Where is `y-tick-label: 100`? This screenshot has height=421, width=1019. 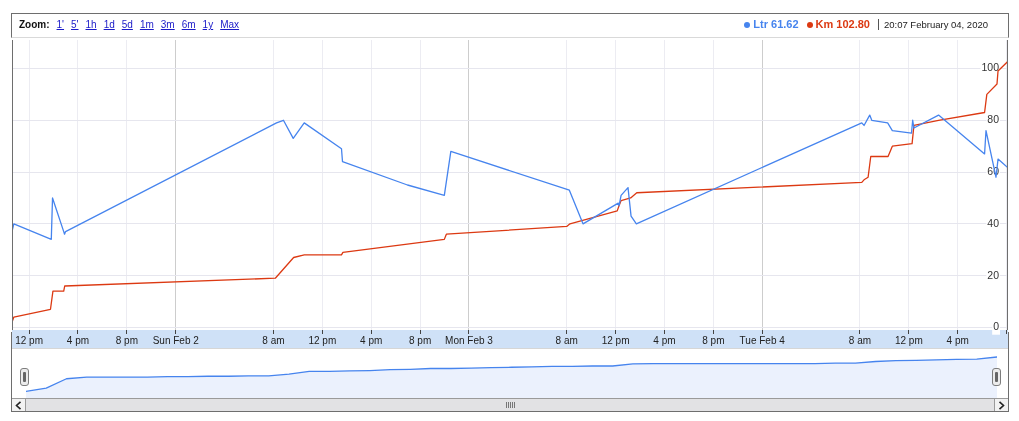 y-tick-label: 100 is located at coordinates (990, 67).